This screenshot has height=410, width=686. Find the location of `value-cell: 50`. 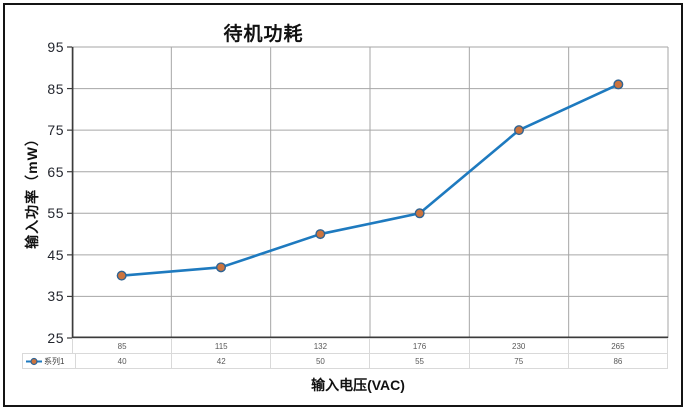

value-cell: 50 is located at coordinates (320, 361).